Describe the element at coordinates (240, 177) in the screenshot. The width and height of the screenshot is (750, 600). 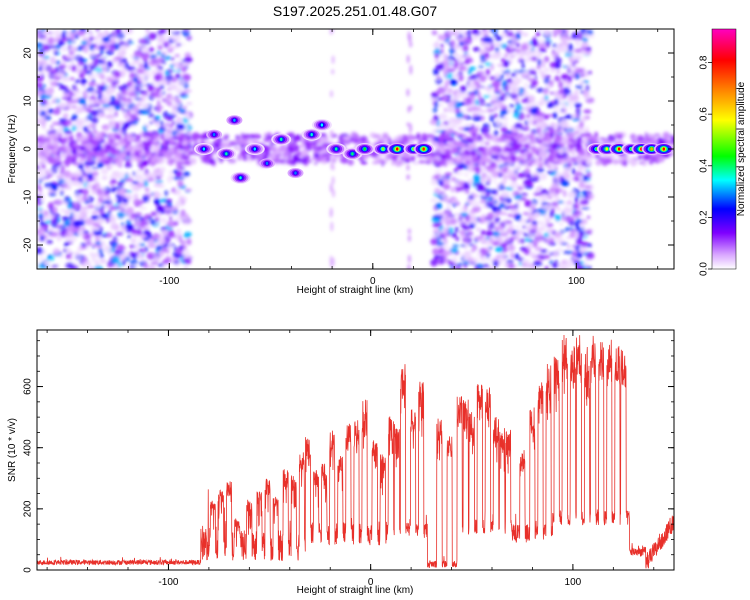
I see `signal-blob` at that location.